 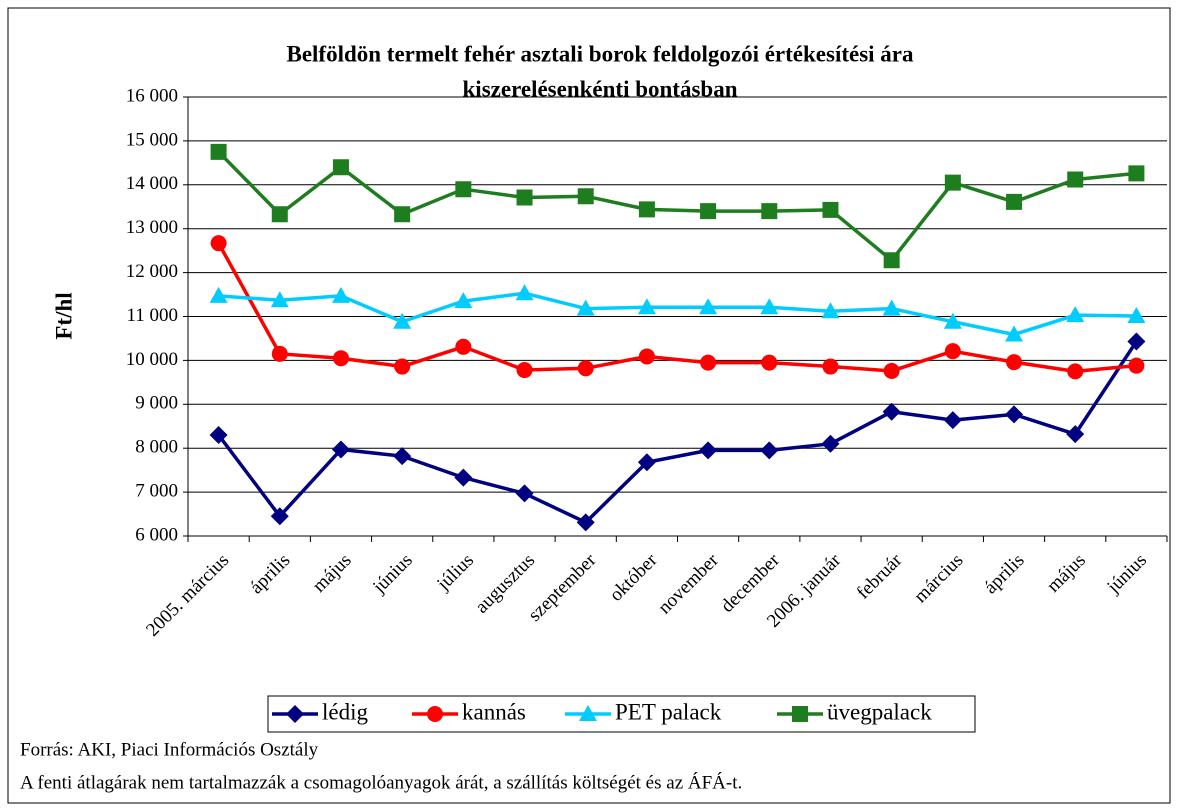 I want to click on y-tick-label: 7 000, so click(x=156, y=490).